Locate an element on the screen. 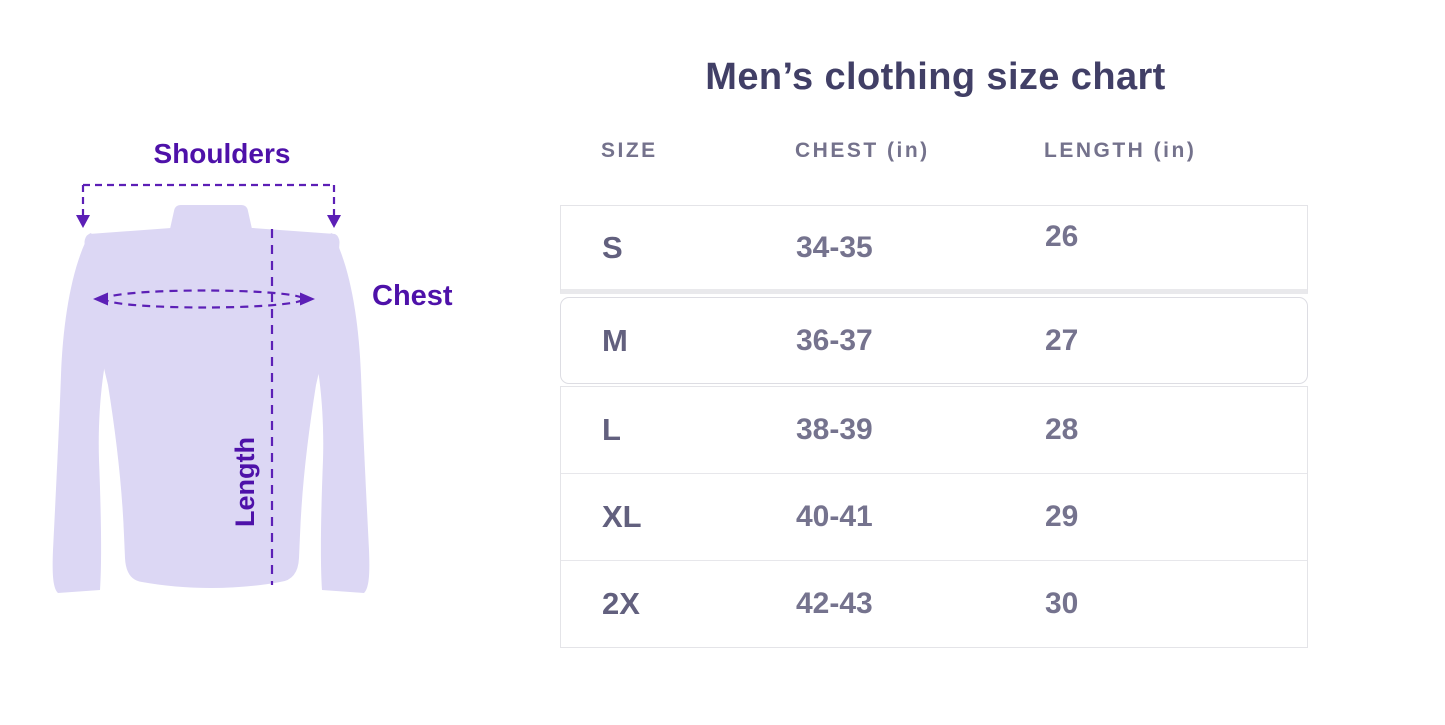 The height and width of the screenshot is (725, 1445). size-cell: L is located at coordinates (611, 429).